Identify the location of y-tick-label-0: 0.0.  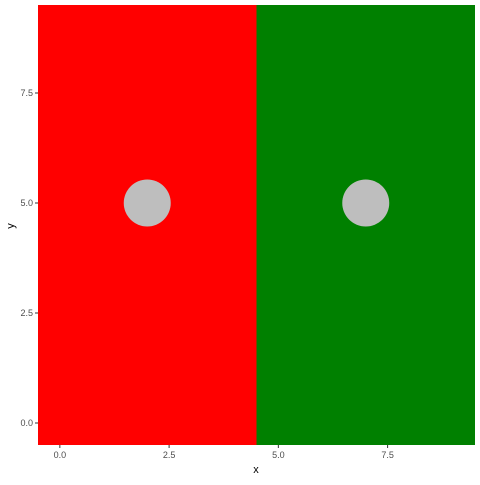
(26, 423).